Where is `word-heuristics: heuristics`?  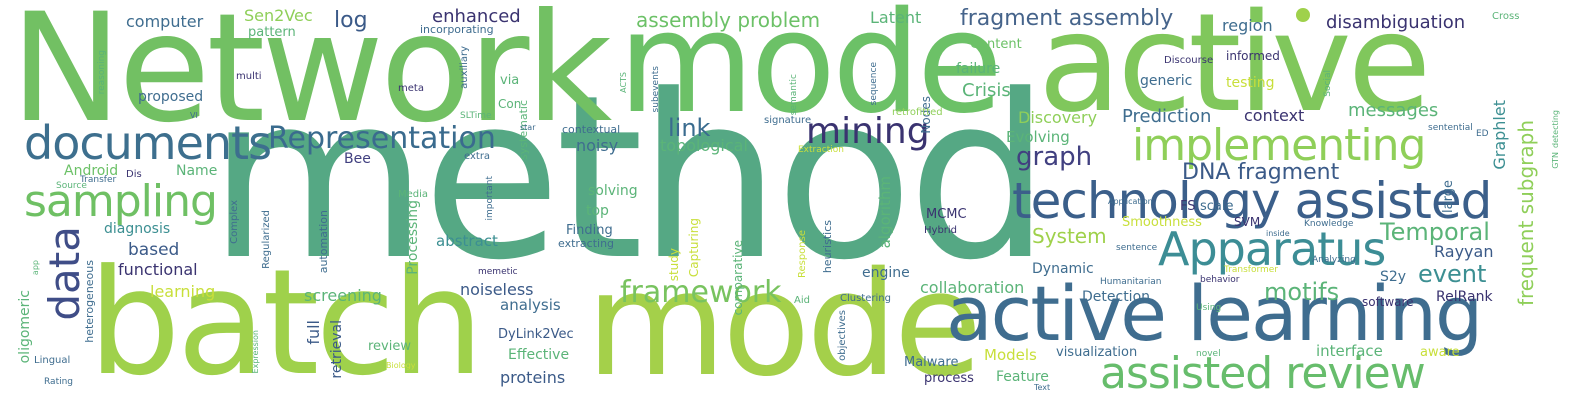 word-heuristics: heuristics is located at coordinates (827, 247).